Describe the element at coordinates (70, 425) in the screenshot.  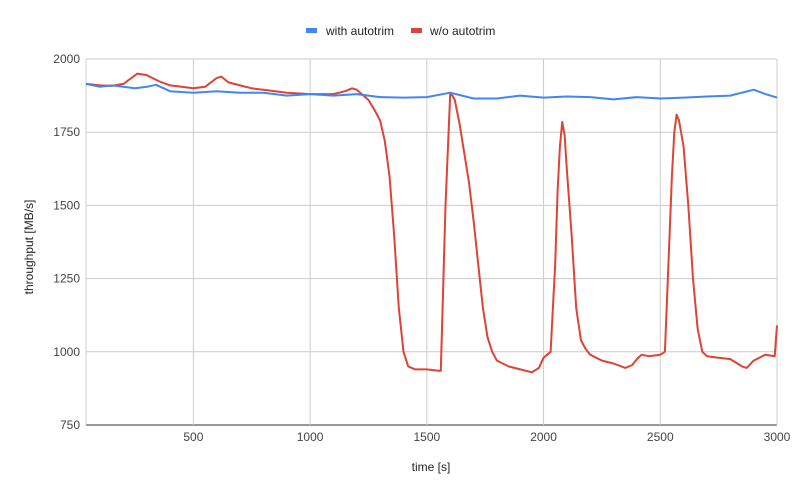
I see `y-tick-label: 750` at that location.